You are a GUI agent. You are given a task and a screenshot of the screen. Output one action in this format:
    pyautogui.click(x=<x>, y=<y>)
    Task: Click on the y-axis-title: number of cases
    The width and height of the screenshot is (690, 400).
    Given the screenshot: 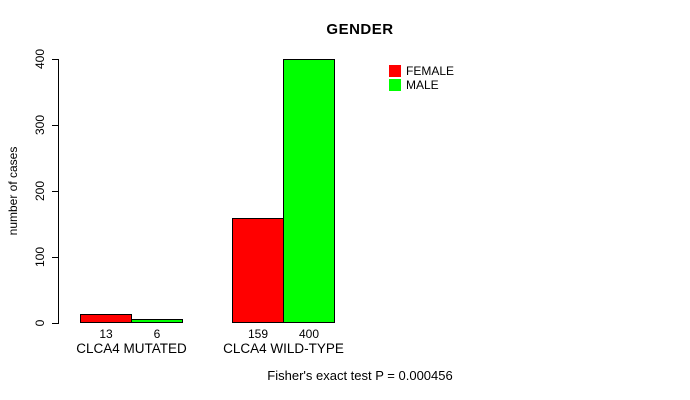 What is the action you would take?
    pyautogui.click(x=13, y=191)
    